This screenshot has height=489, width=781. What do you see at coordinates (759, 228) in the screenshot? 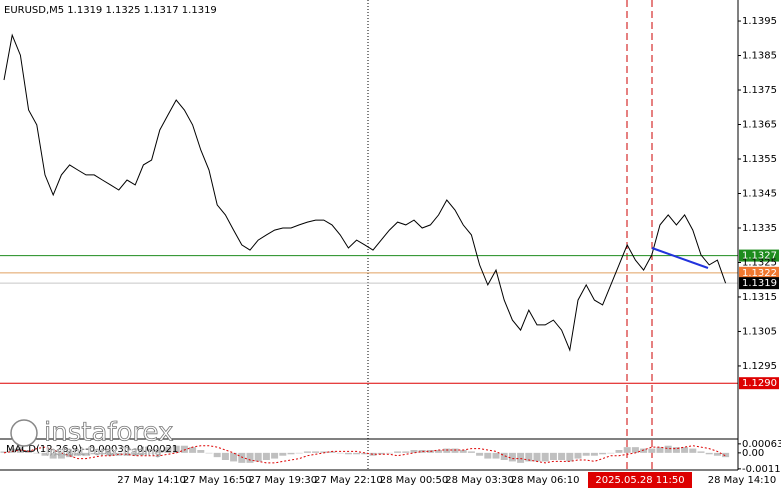
I see `y-tick-label: 1.1335` at bounding box center [759, 228].